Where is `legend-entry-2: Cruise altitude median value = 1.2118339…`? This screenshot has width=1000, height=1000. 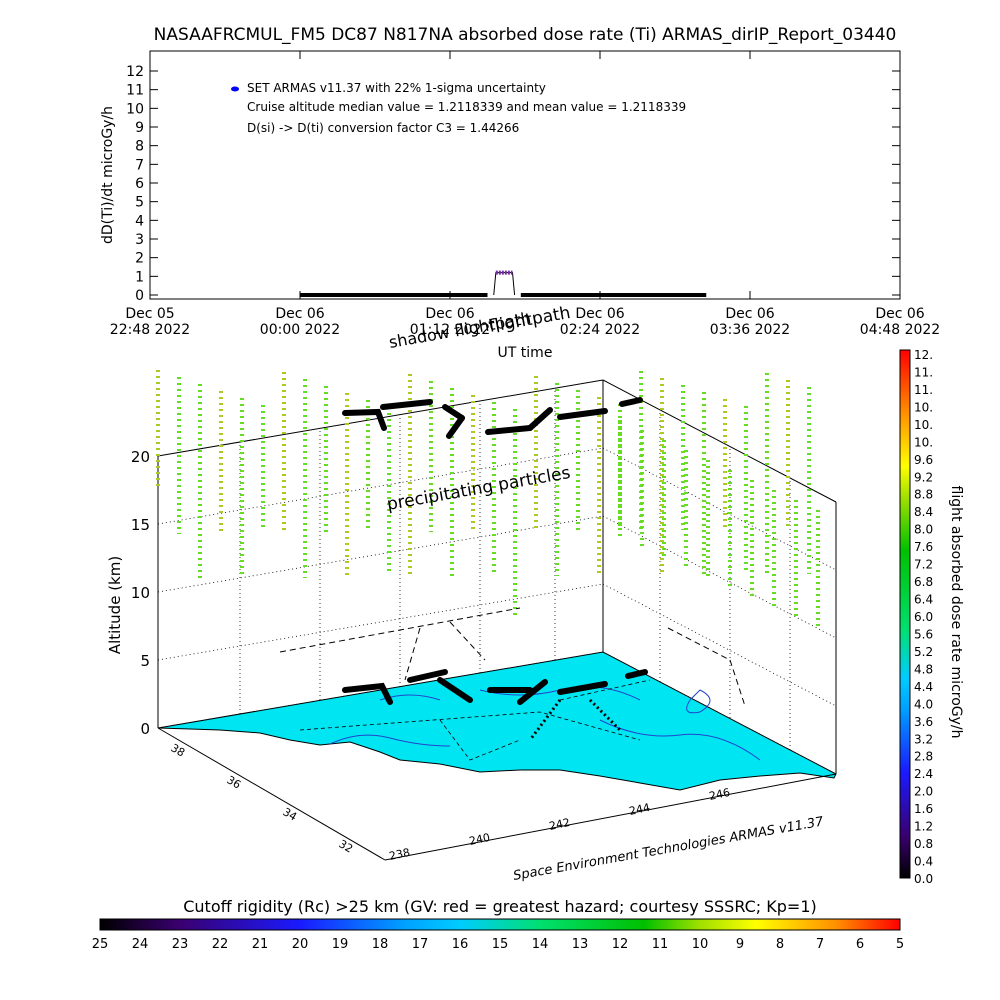 legend-entry-2: Cruise altitude median value = 1.2118339… is located at coordinates (466, 107).